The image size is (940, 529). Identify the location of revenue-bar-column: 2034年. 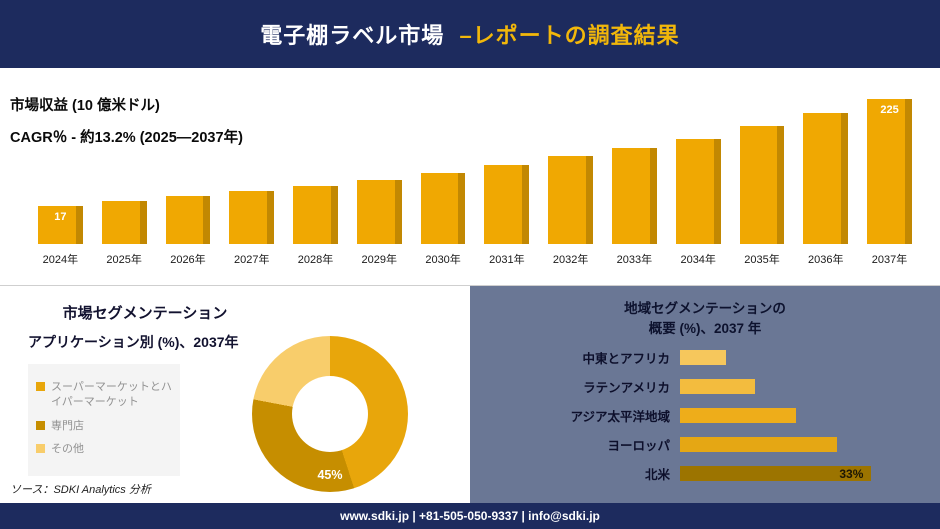
(698, 203).